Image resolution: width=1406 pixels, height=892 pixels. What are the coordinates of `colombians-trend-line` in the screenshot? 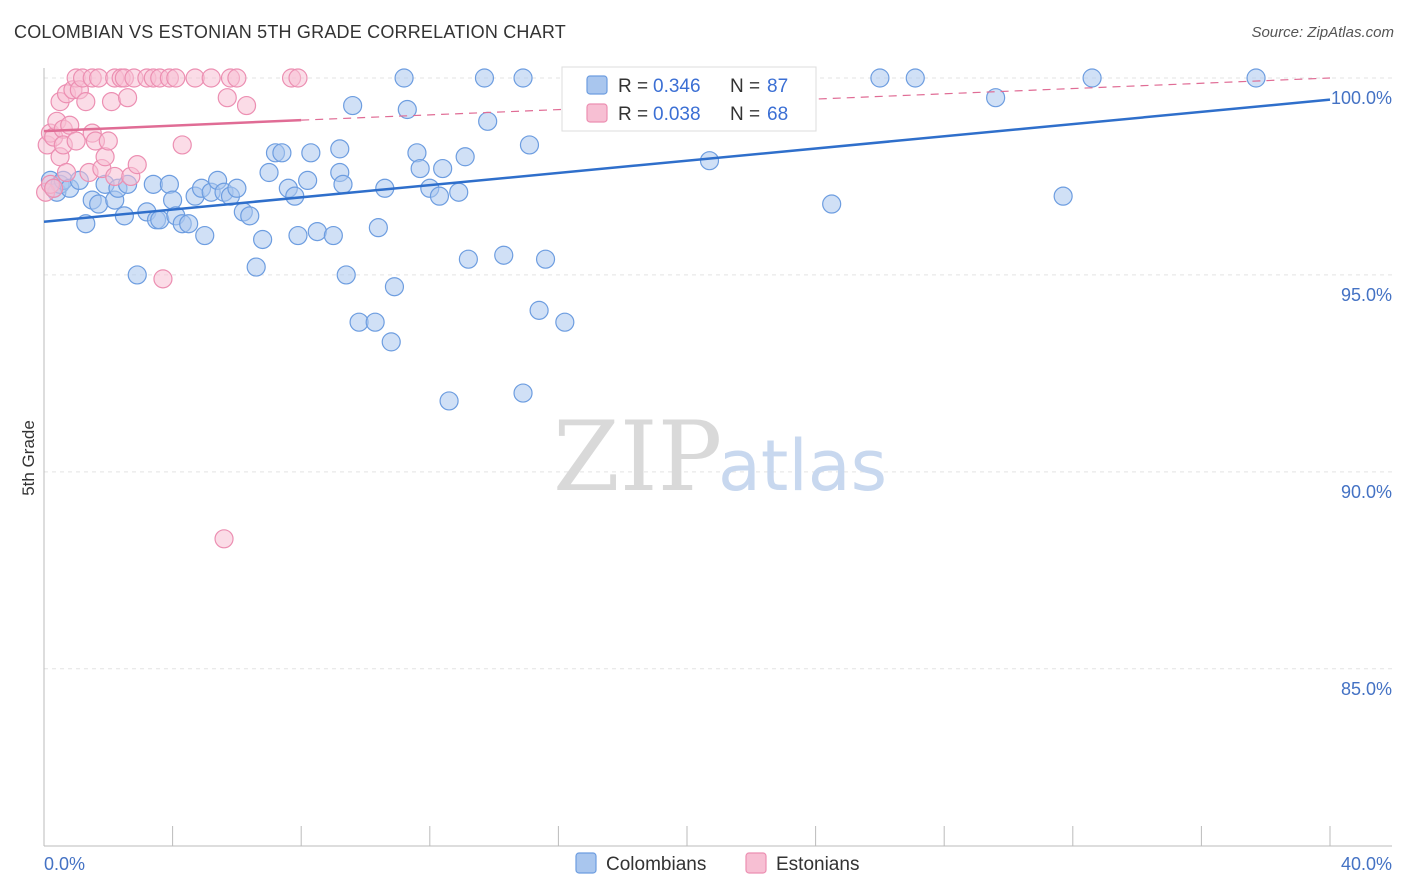 It's located at (687, 160).